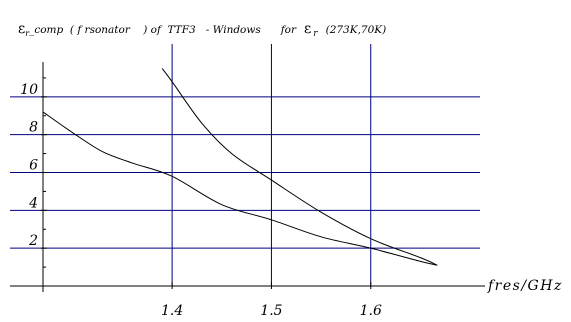 The image size is (571, 322). Describe the element at coordinates (33, 128) in the screenshot. I see `y-tick-label-8: 8` at that location.